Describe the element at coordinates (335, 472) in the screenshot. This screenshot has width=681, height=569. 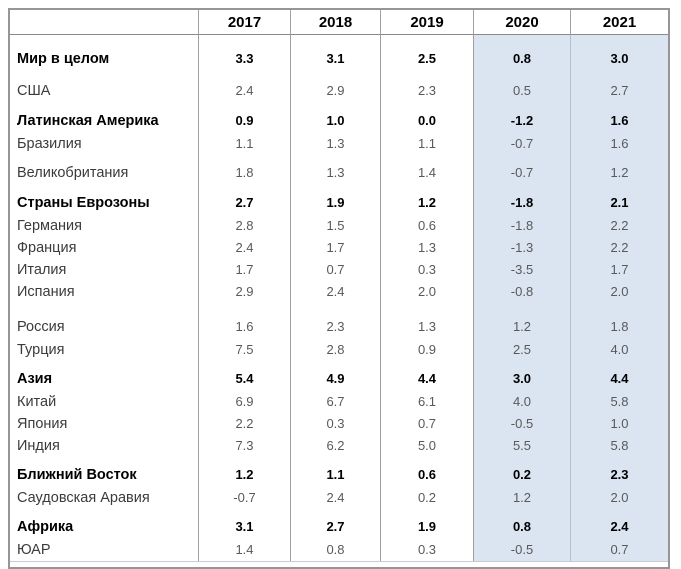
I see `value-cell: 1.1` at that location.